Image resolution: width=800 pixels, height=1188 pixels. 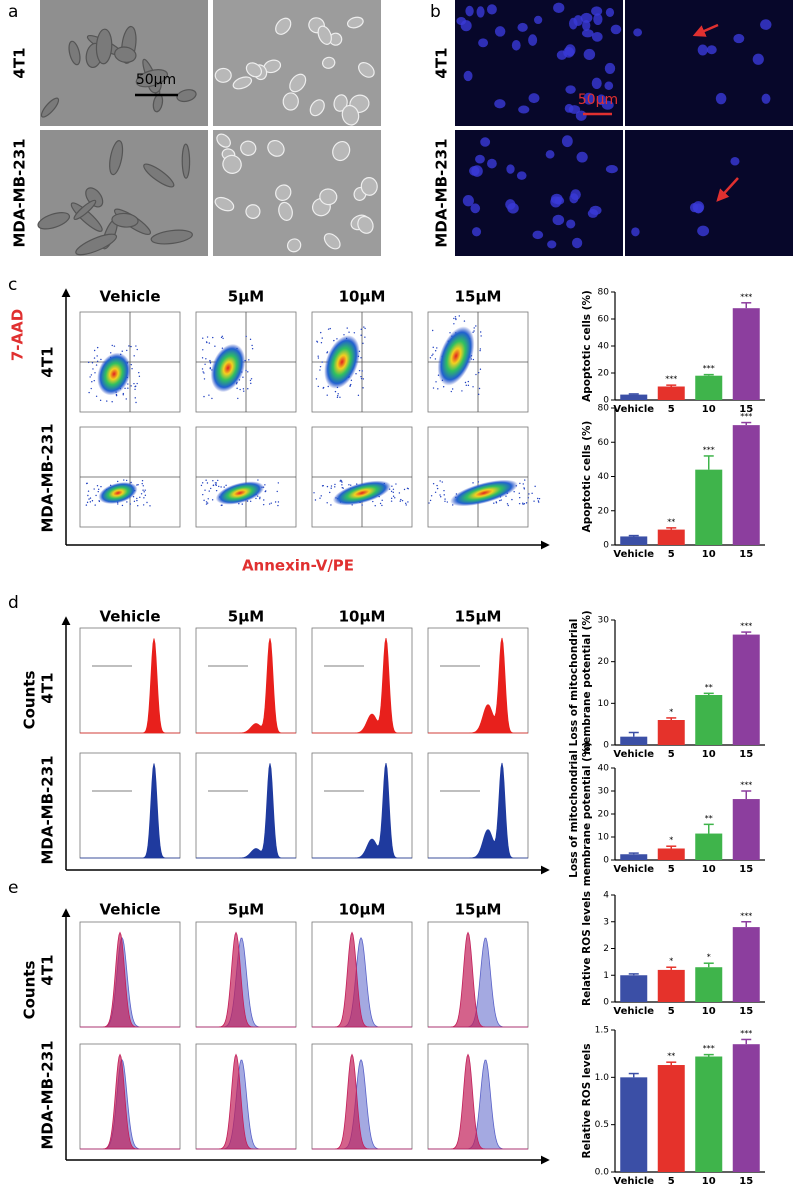 What do you see at coordinates (12, 285) in the screenshot?
I see `panel-label: c` at bounding box center [12, 285].